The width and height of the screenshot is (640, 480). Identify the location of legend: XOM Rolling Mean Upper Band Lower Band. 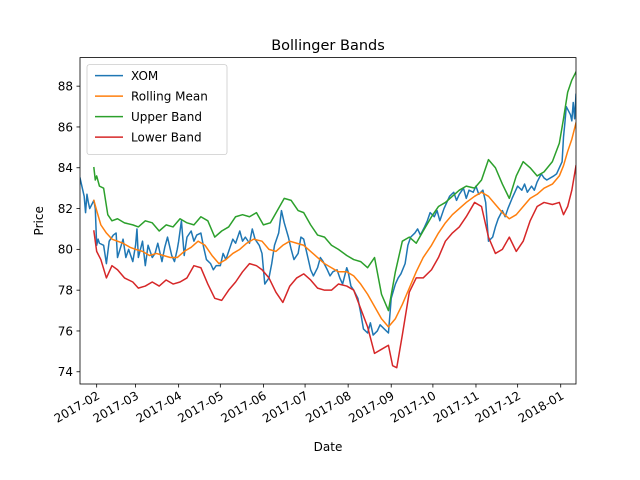
(157, 109).